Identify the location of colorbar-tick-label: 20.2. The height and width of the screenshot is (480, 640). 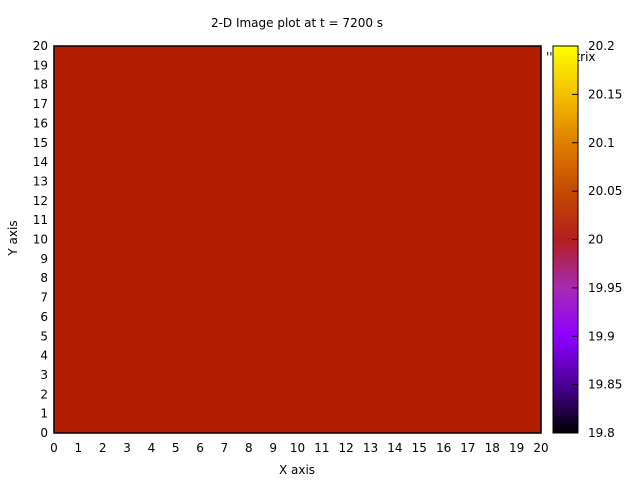
(601, 46).